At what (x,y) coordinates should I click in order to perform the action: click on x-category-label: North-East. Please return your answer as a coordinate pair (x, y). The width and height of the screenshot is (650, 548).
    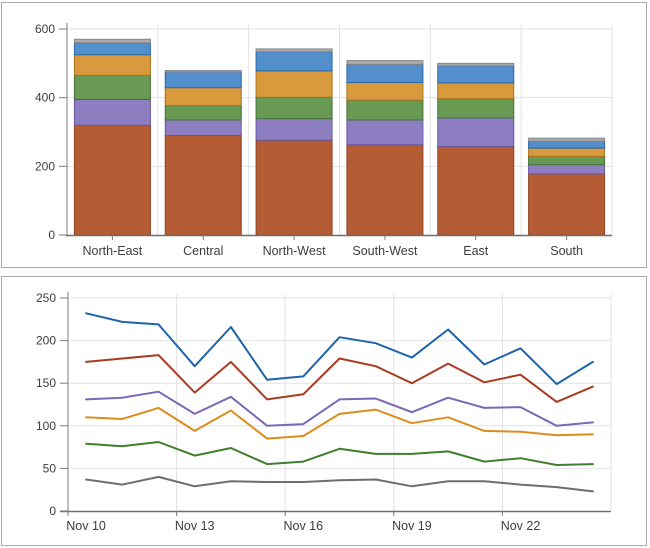
    Looking at the image, I should click on (113, 251).